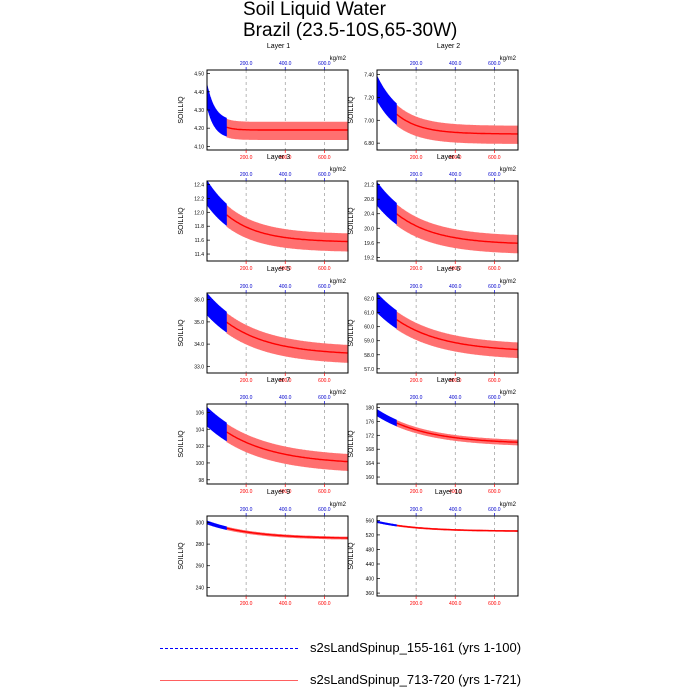 This screenshot has width=700, height=700. I want to click on panel-title: Layer 4, so click(448, 157).